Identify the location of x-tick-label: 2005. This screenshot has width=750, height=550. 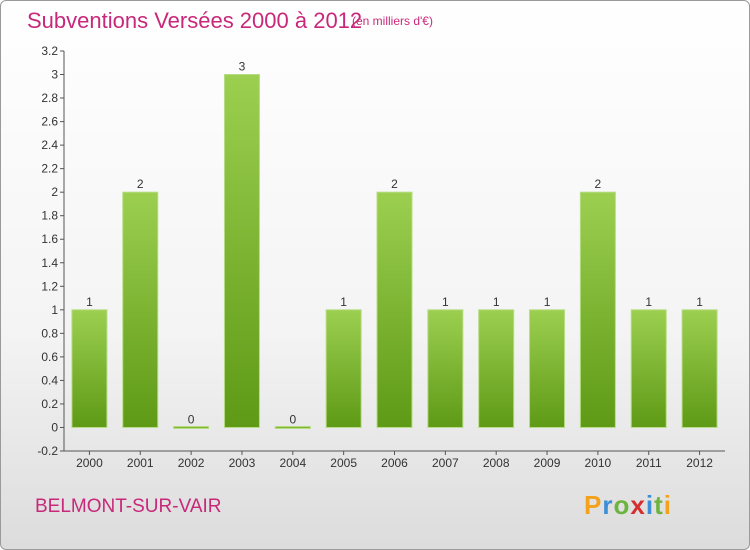
(343, 463).